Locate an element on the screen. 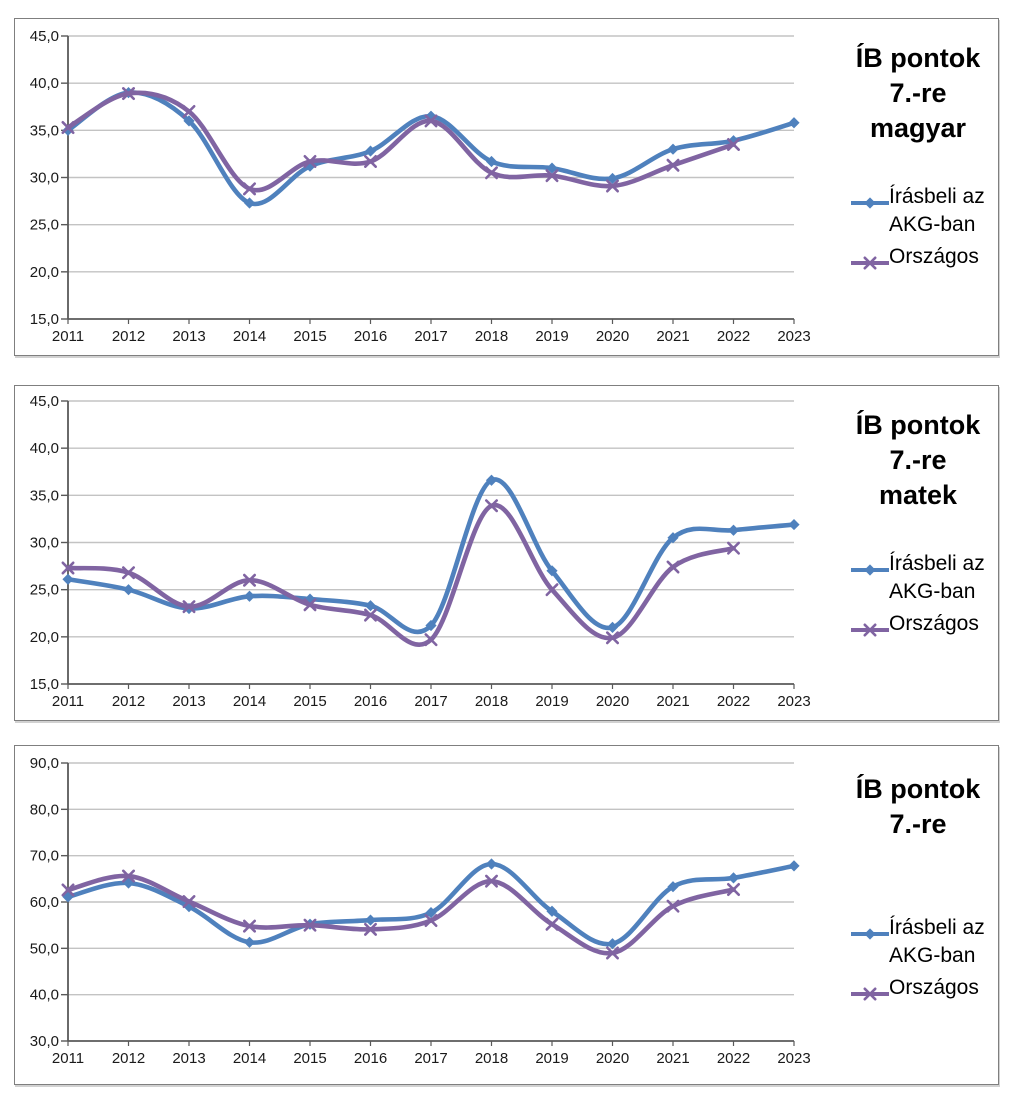  y-tick-label: 45,0 is located at coordinates (44, 36).